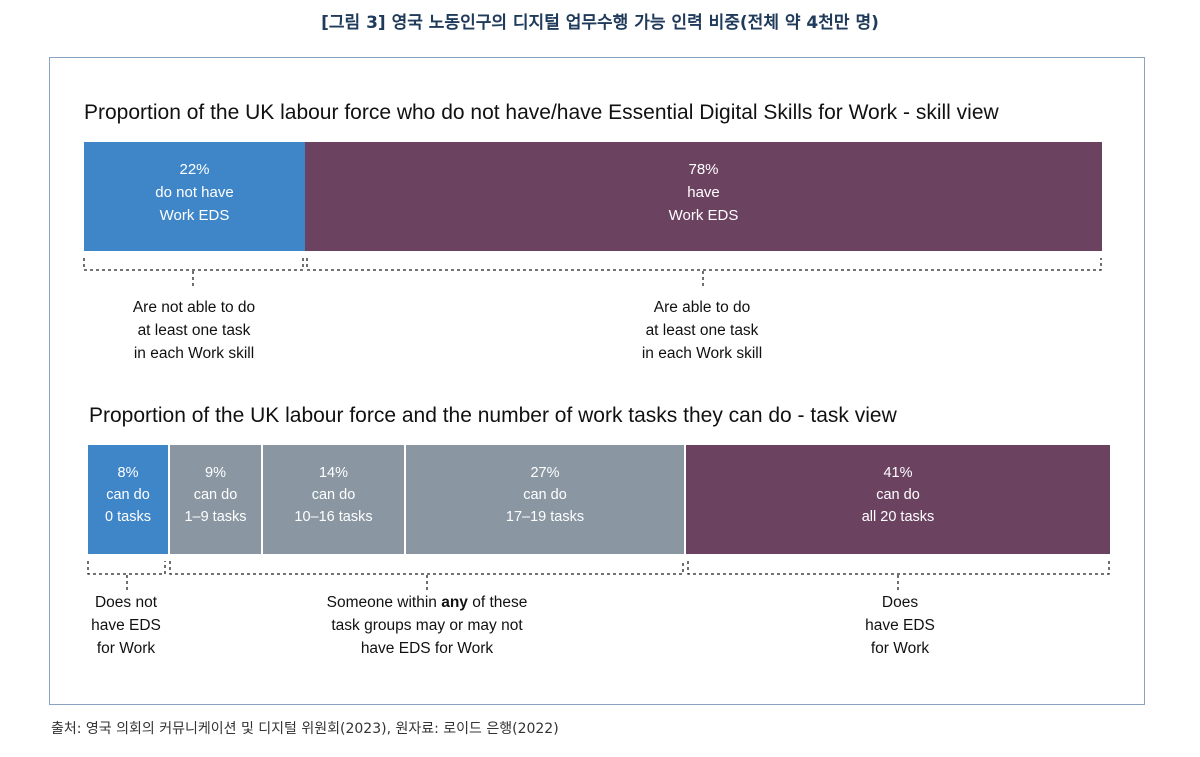 This screenshot has height=757, width=1200. What do you see at coordinates (384, 602) in the screenshot?
I see `annotation-text: Someone within` at bounding box center [384, 602].